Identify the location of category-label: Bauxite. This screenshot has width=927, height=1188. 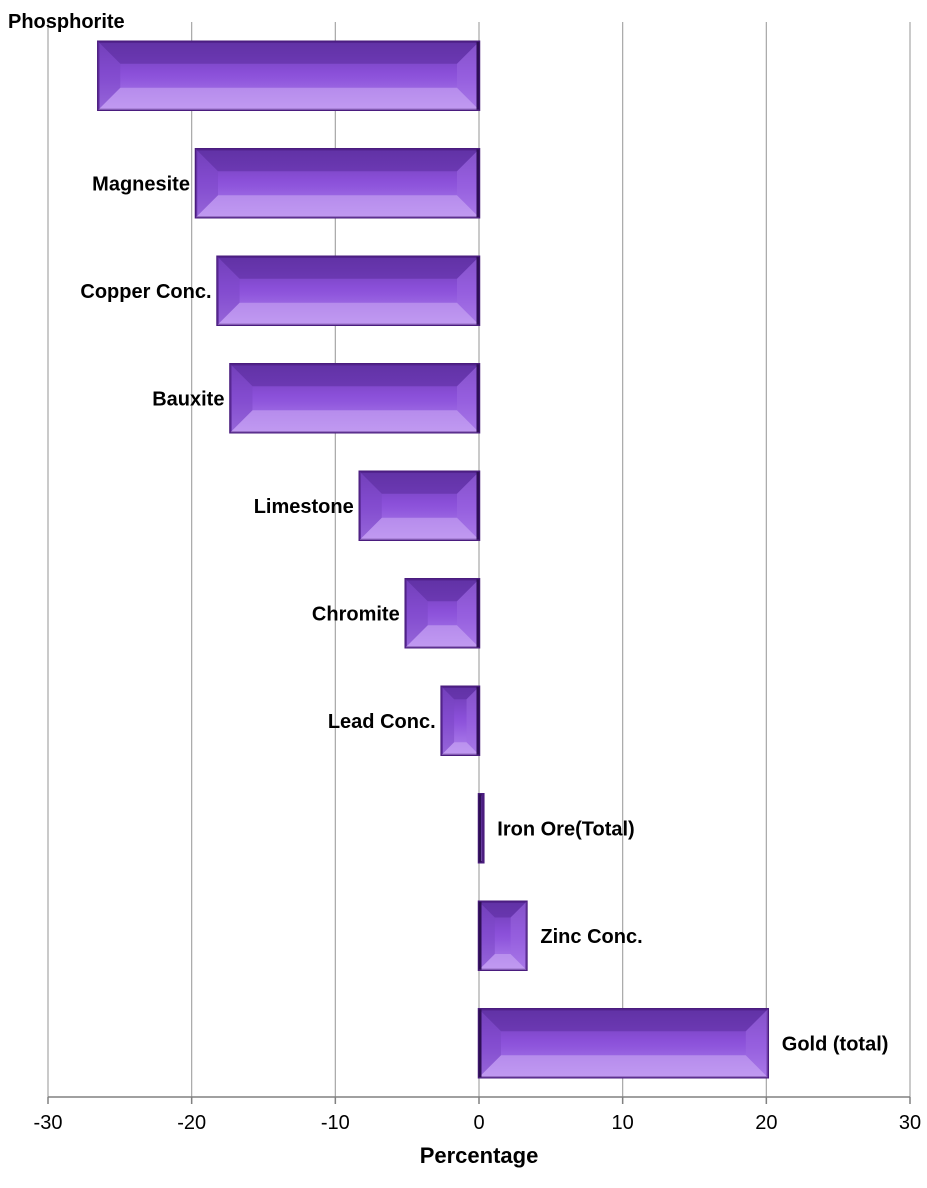
(188, 399).